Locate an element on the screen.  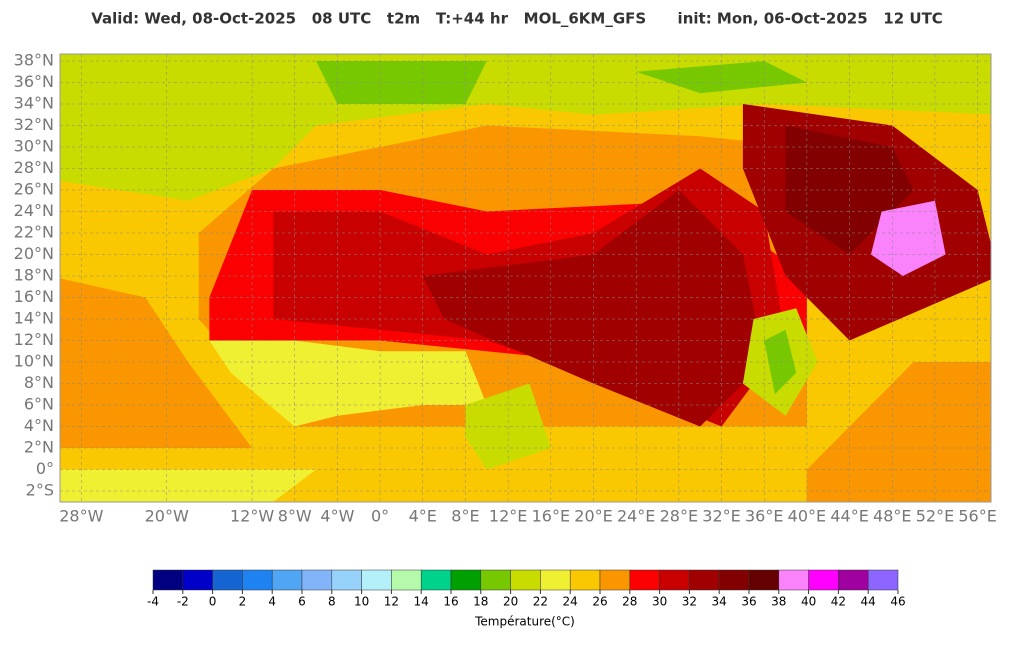
lon-label: 56°E is located at coordinates (977, 516).